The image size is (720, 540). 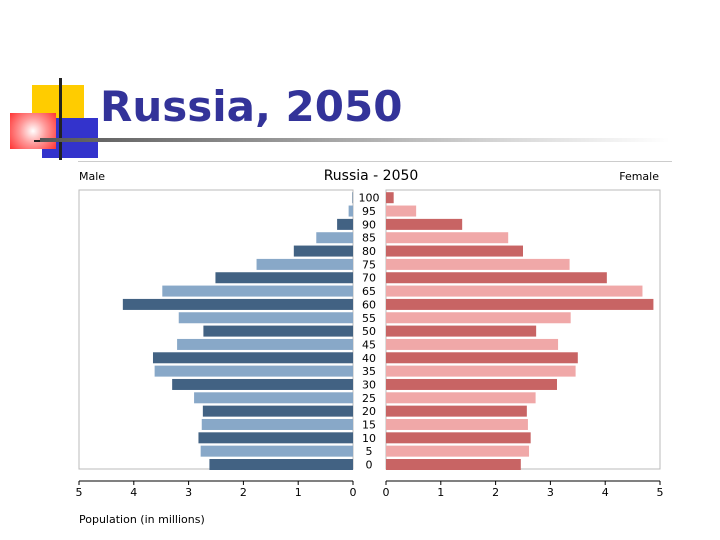 I want to click on x-ticks-group: 5 4 3 2 1 0 0 1 2 3 4 5, so click(x=370, y=490).